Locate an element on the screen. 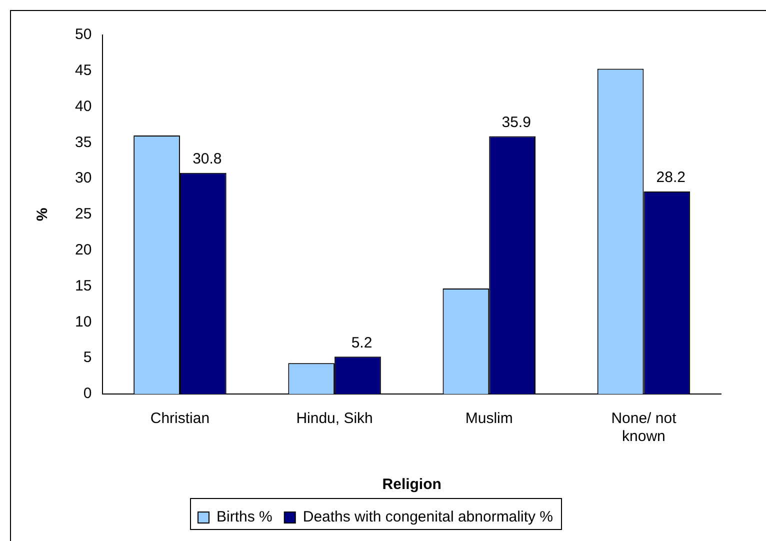 The width and height of the screenshot is (766, 541). y-tick-label: 30 is located at coordinates (83, 178).